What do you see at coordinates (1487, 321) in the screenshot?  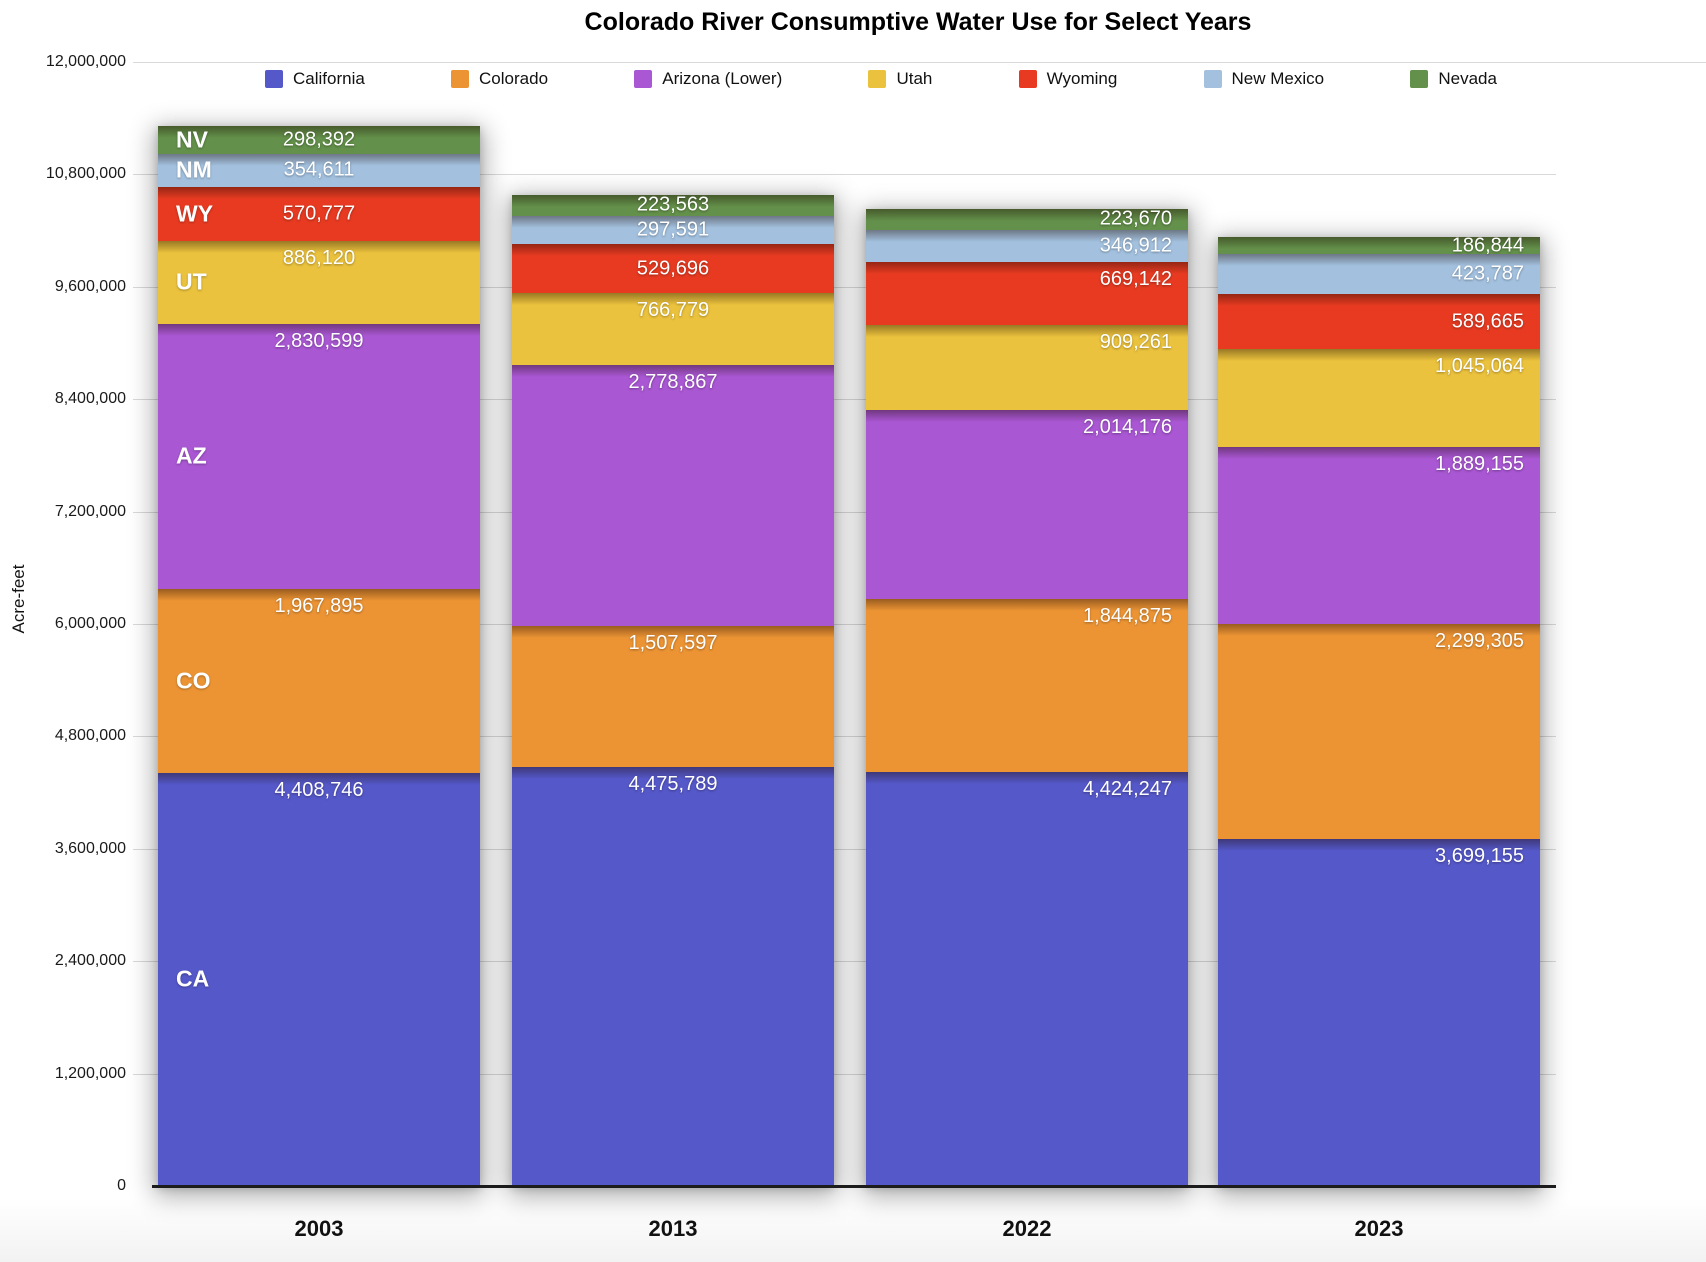 I see `value-label: 589,665` at bounding box center [1487, 321].